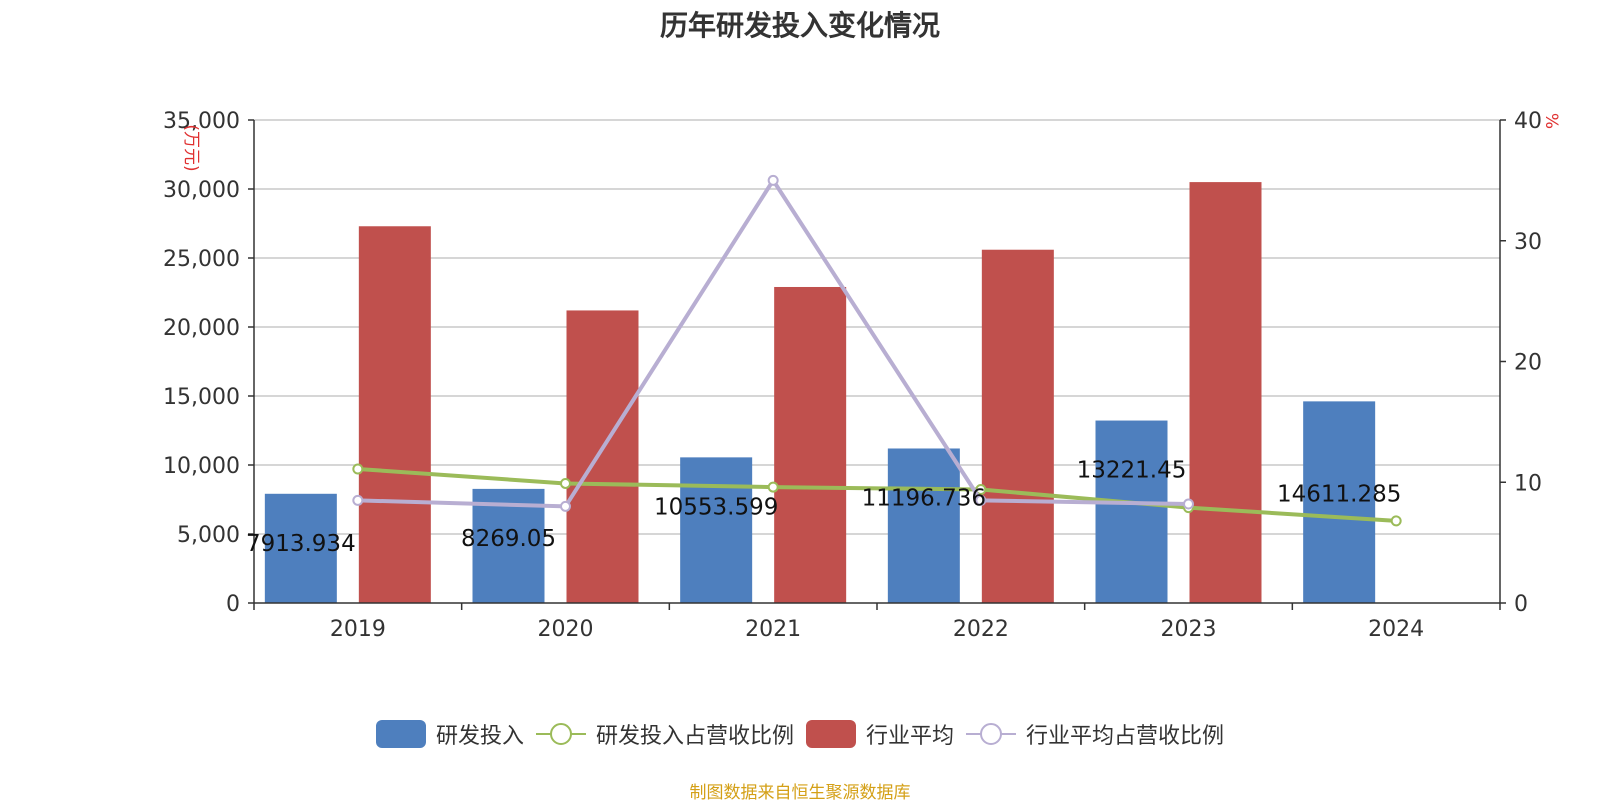 Image resolution: width=1600 pixels, height=803 pixels. What do you see at coordinates (201, 328) in the screenshot?
I see `left-tick-label: 20,000` at bounding box center [201, 328].